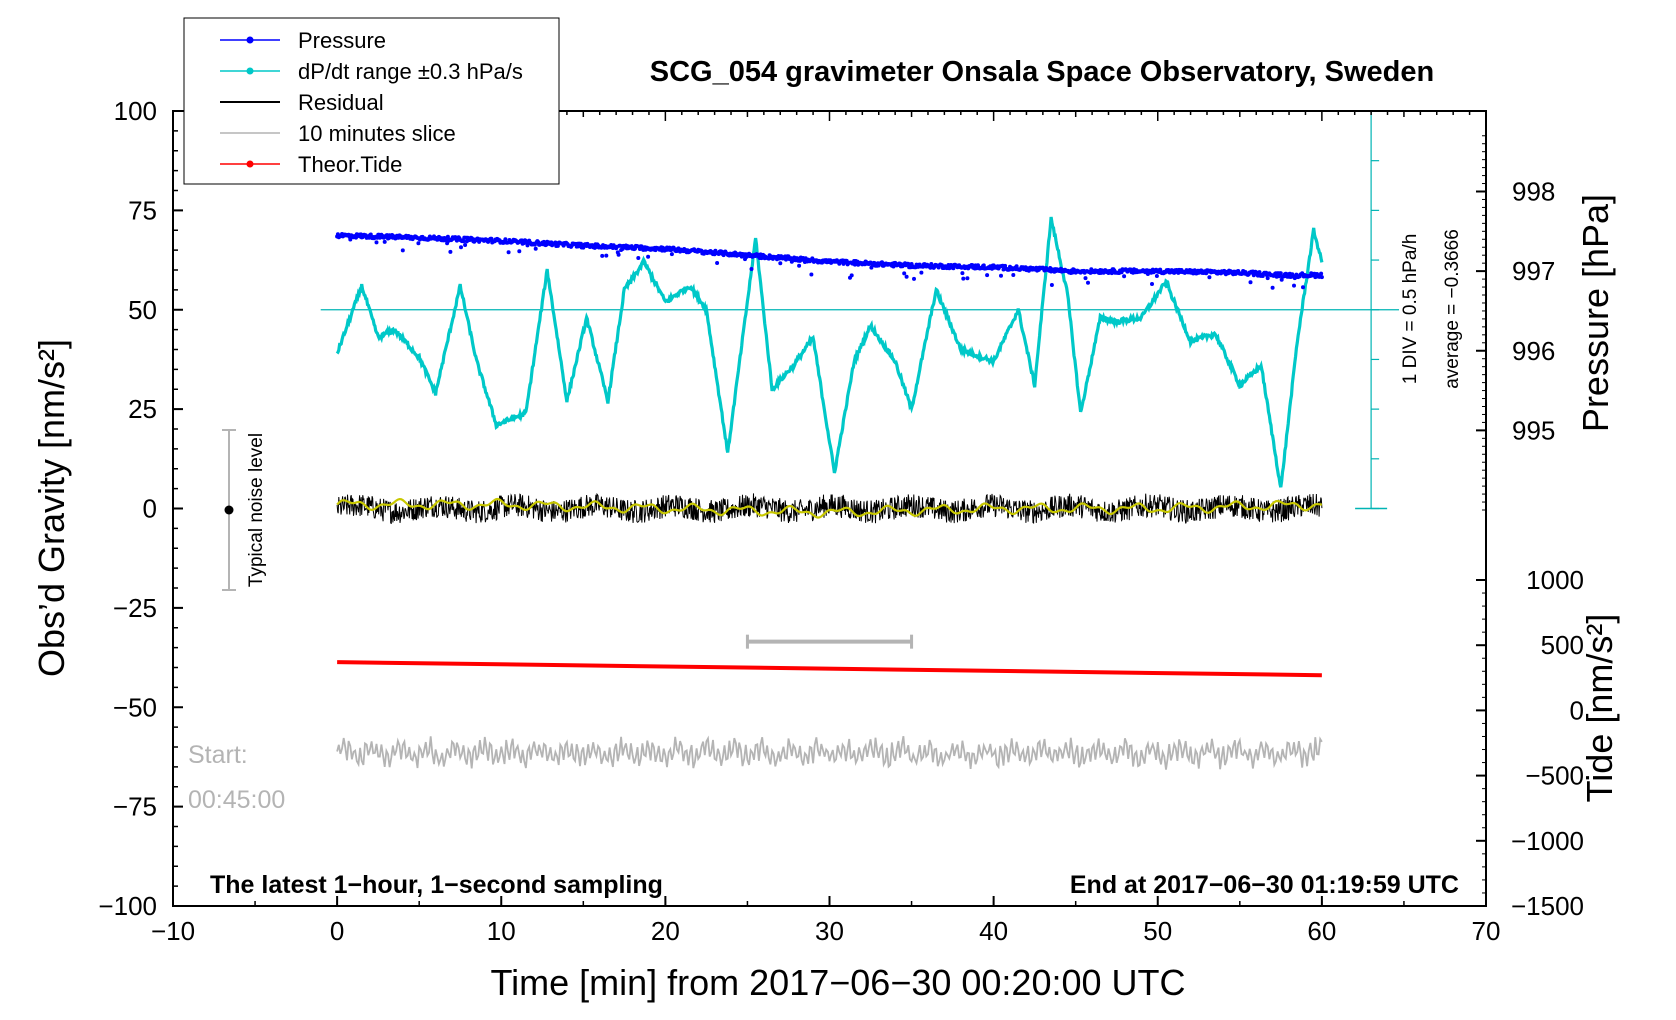  What do you see at coordinates (256, 510) in the screenshot?
I see `noise-label: Typical noise level` at bounding box center [256, 510].